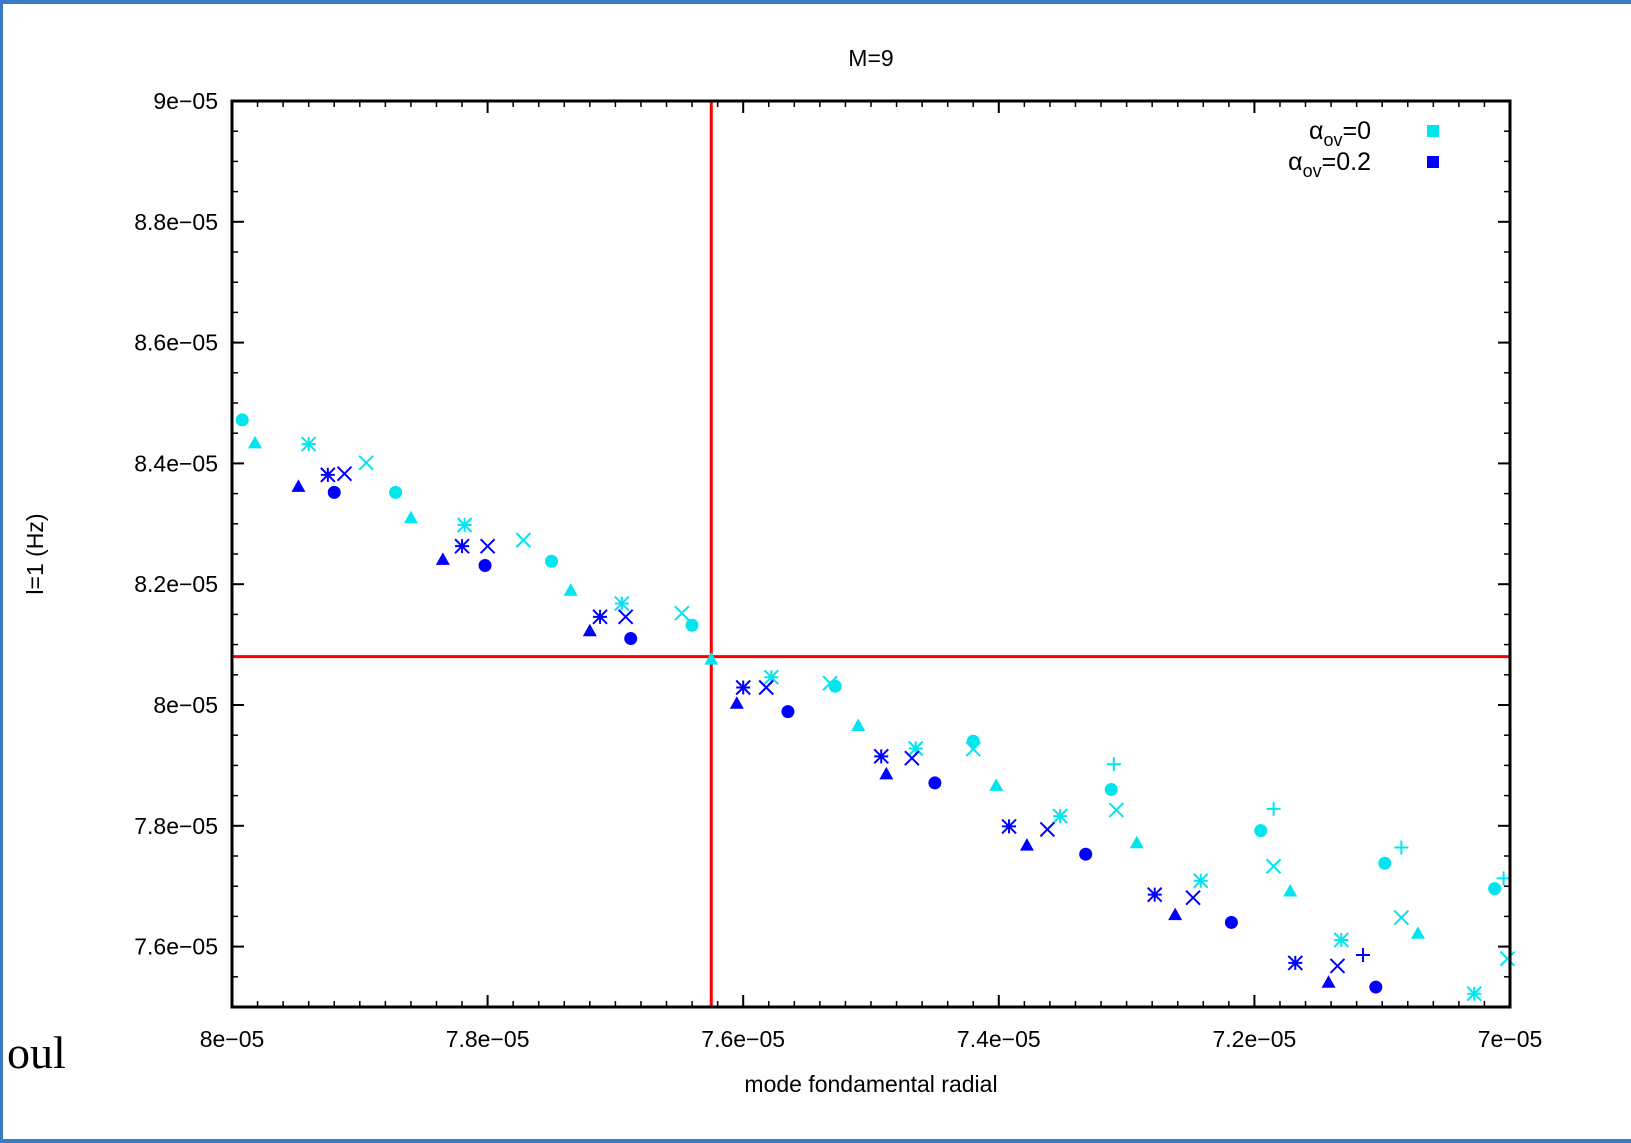 This screenshot has width=1631, height=1143. What do you see at coordinates (176, 463) in the screenshot?
I see `y-tick-label: 8.4e−05` at bounding box center [176, 463].